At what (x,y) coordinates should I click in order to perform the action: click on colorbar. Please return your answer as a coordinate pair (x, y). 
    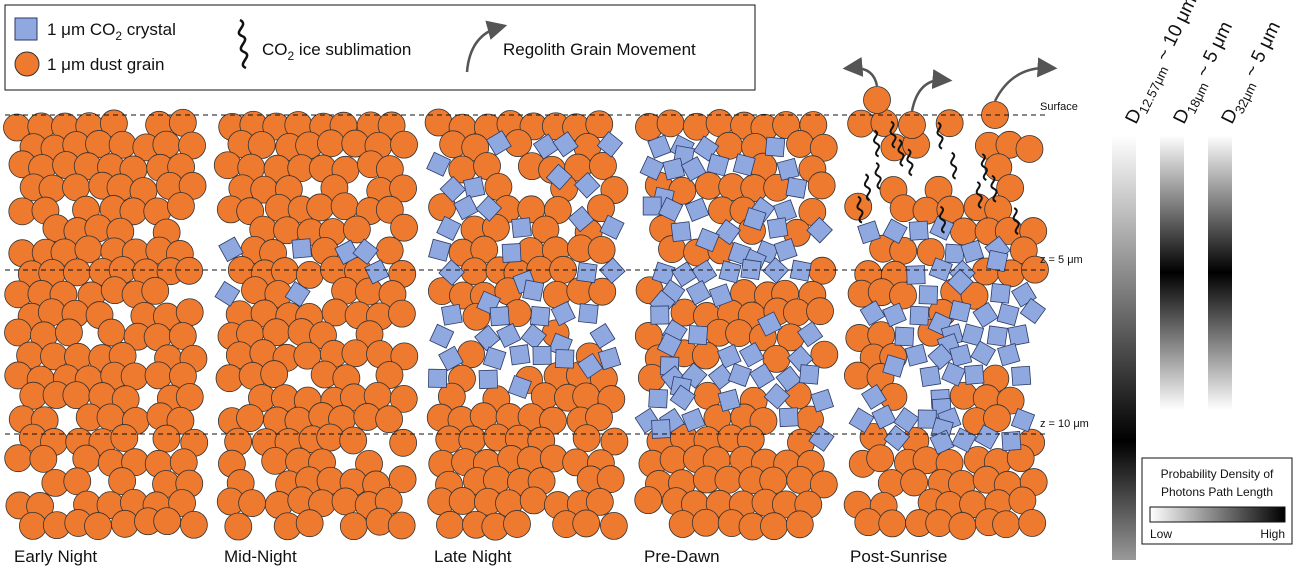
    Looking at the image, I should click on (1217, 514).